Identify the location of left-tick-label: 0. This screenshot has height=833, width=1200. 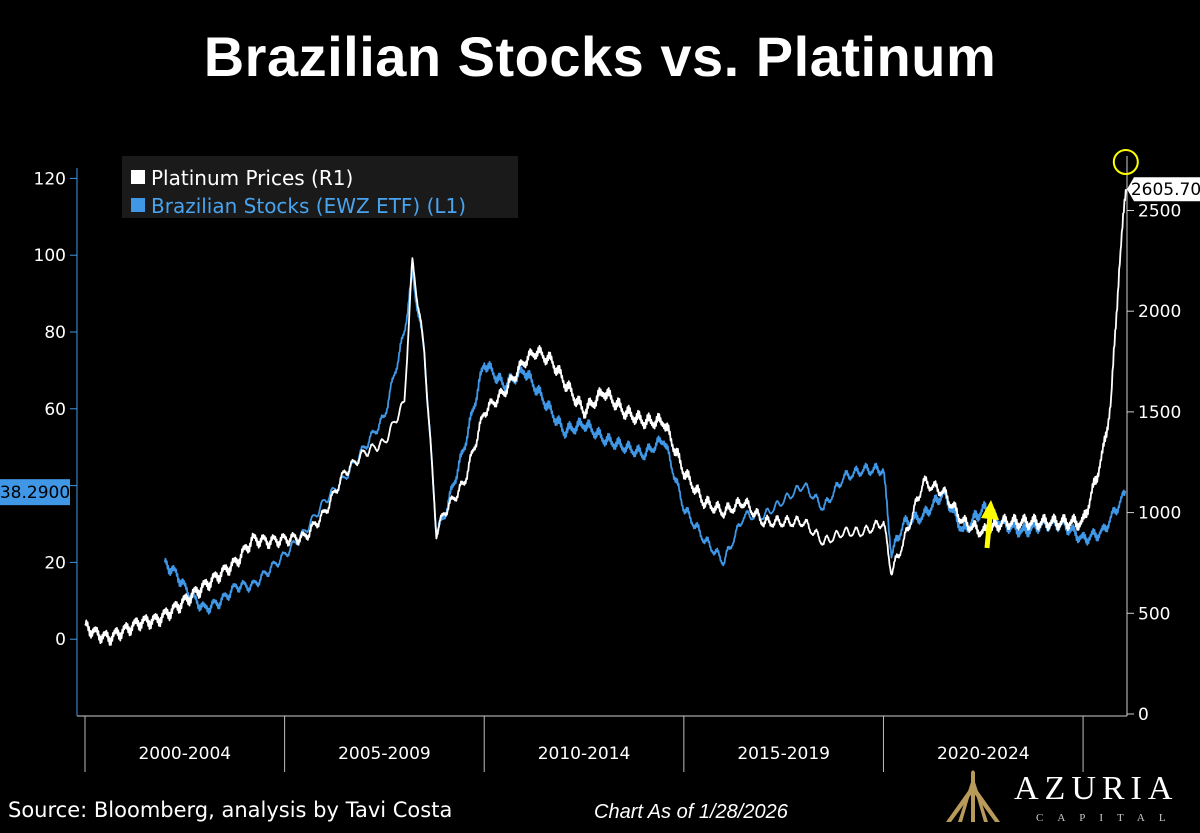
(60, 640).